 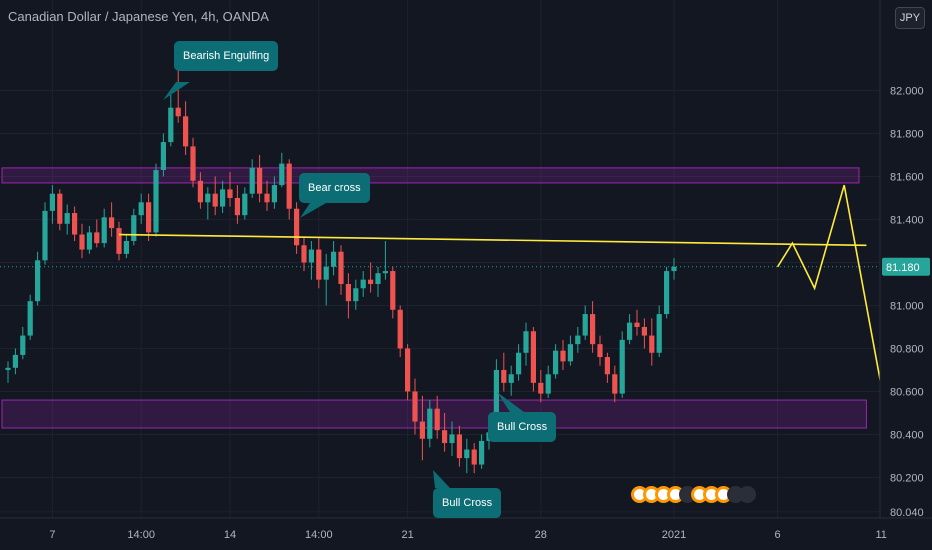 What do you see at coordinates (910, 18) in the screenshot?
I see `currency-button: JPY` at bounding box center [910, 18].